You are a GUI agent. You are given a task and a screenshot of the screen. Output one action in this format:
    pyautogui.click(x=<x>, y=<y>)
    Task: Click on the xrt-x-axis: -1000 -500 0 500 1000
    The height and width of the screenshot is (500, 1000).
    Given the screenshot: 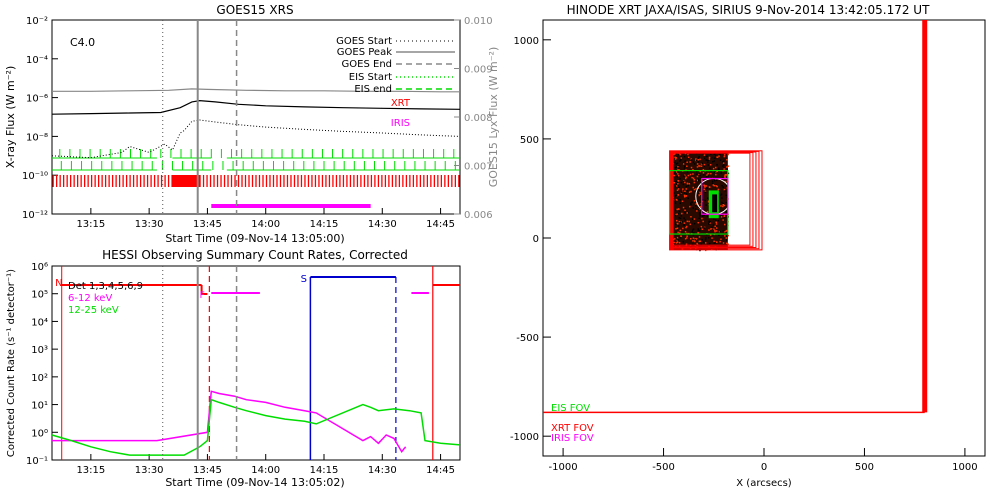 What is the action you would take?
    pyautogui.click(x=763, y=460)
    